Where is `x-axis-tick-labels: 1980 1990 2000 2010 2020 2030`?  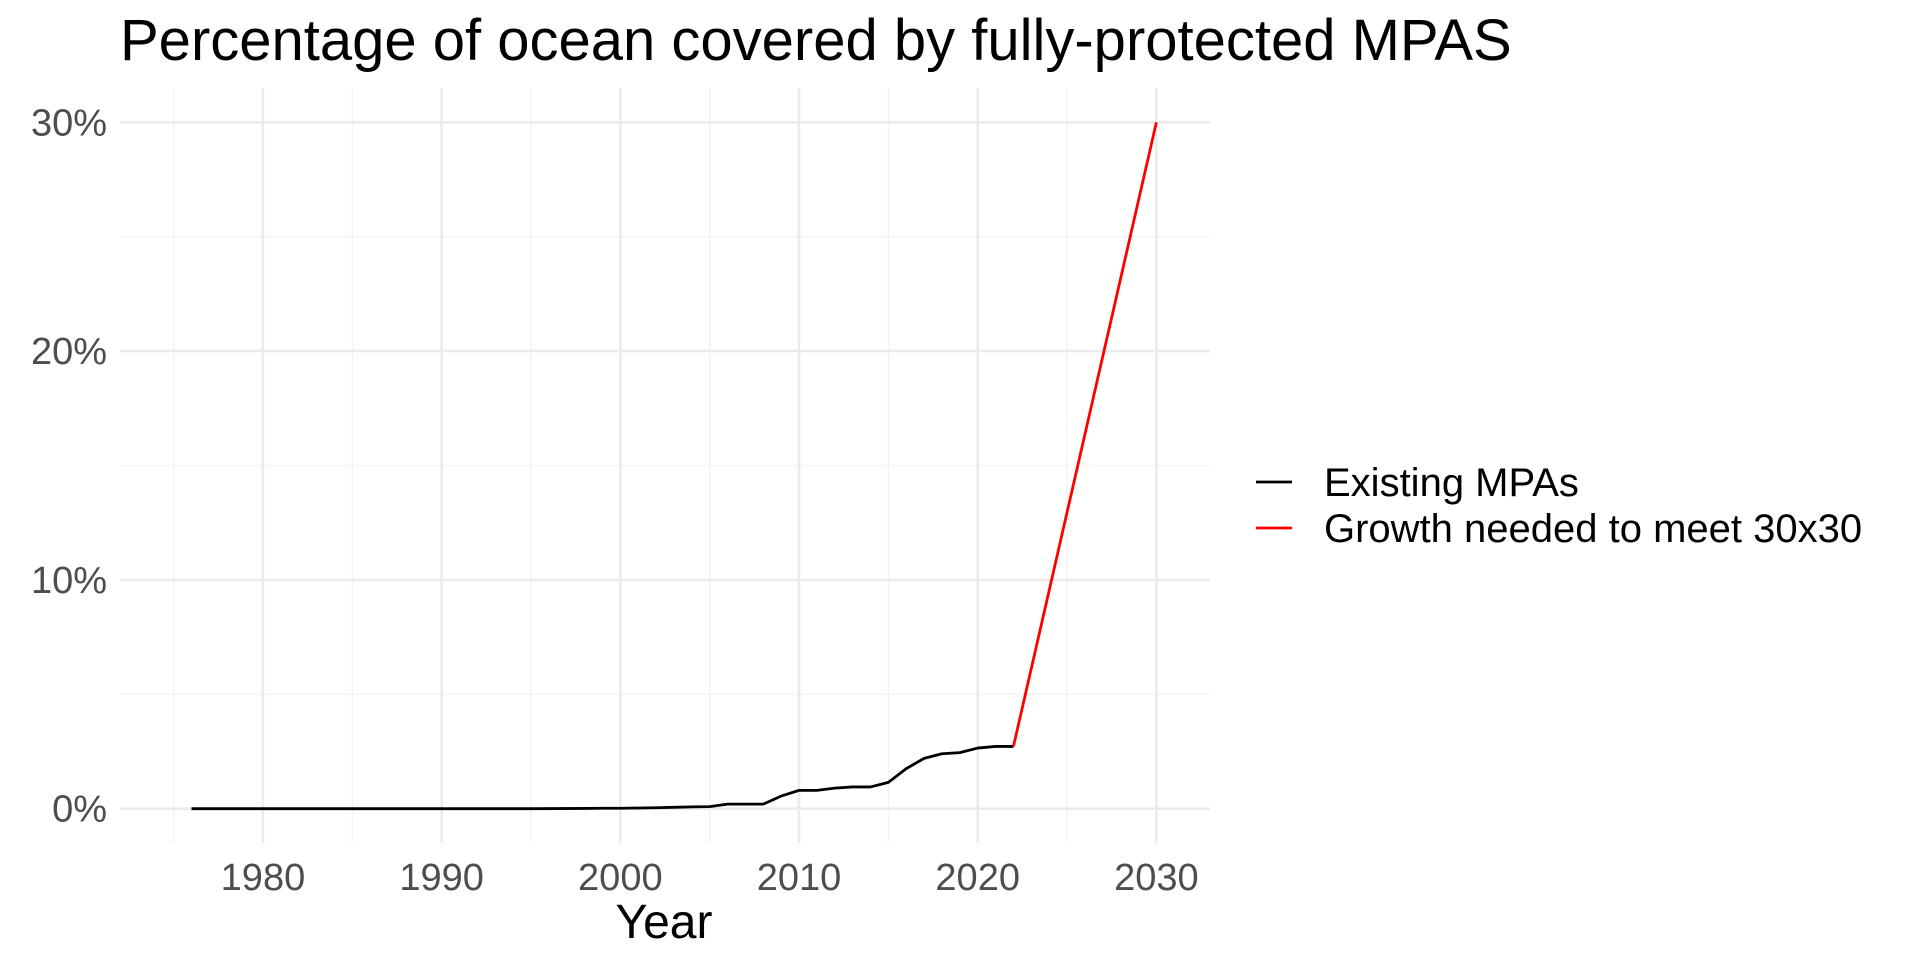 x-axis-tick-labels: 1980 1990 2000 2010 2020 2030 is located at coordinates (710, 878).